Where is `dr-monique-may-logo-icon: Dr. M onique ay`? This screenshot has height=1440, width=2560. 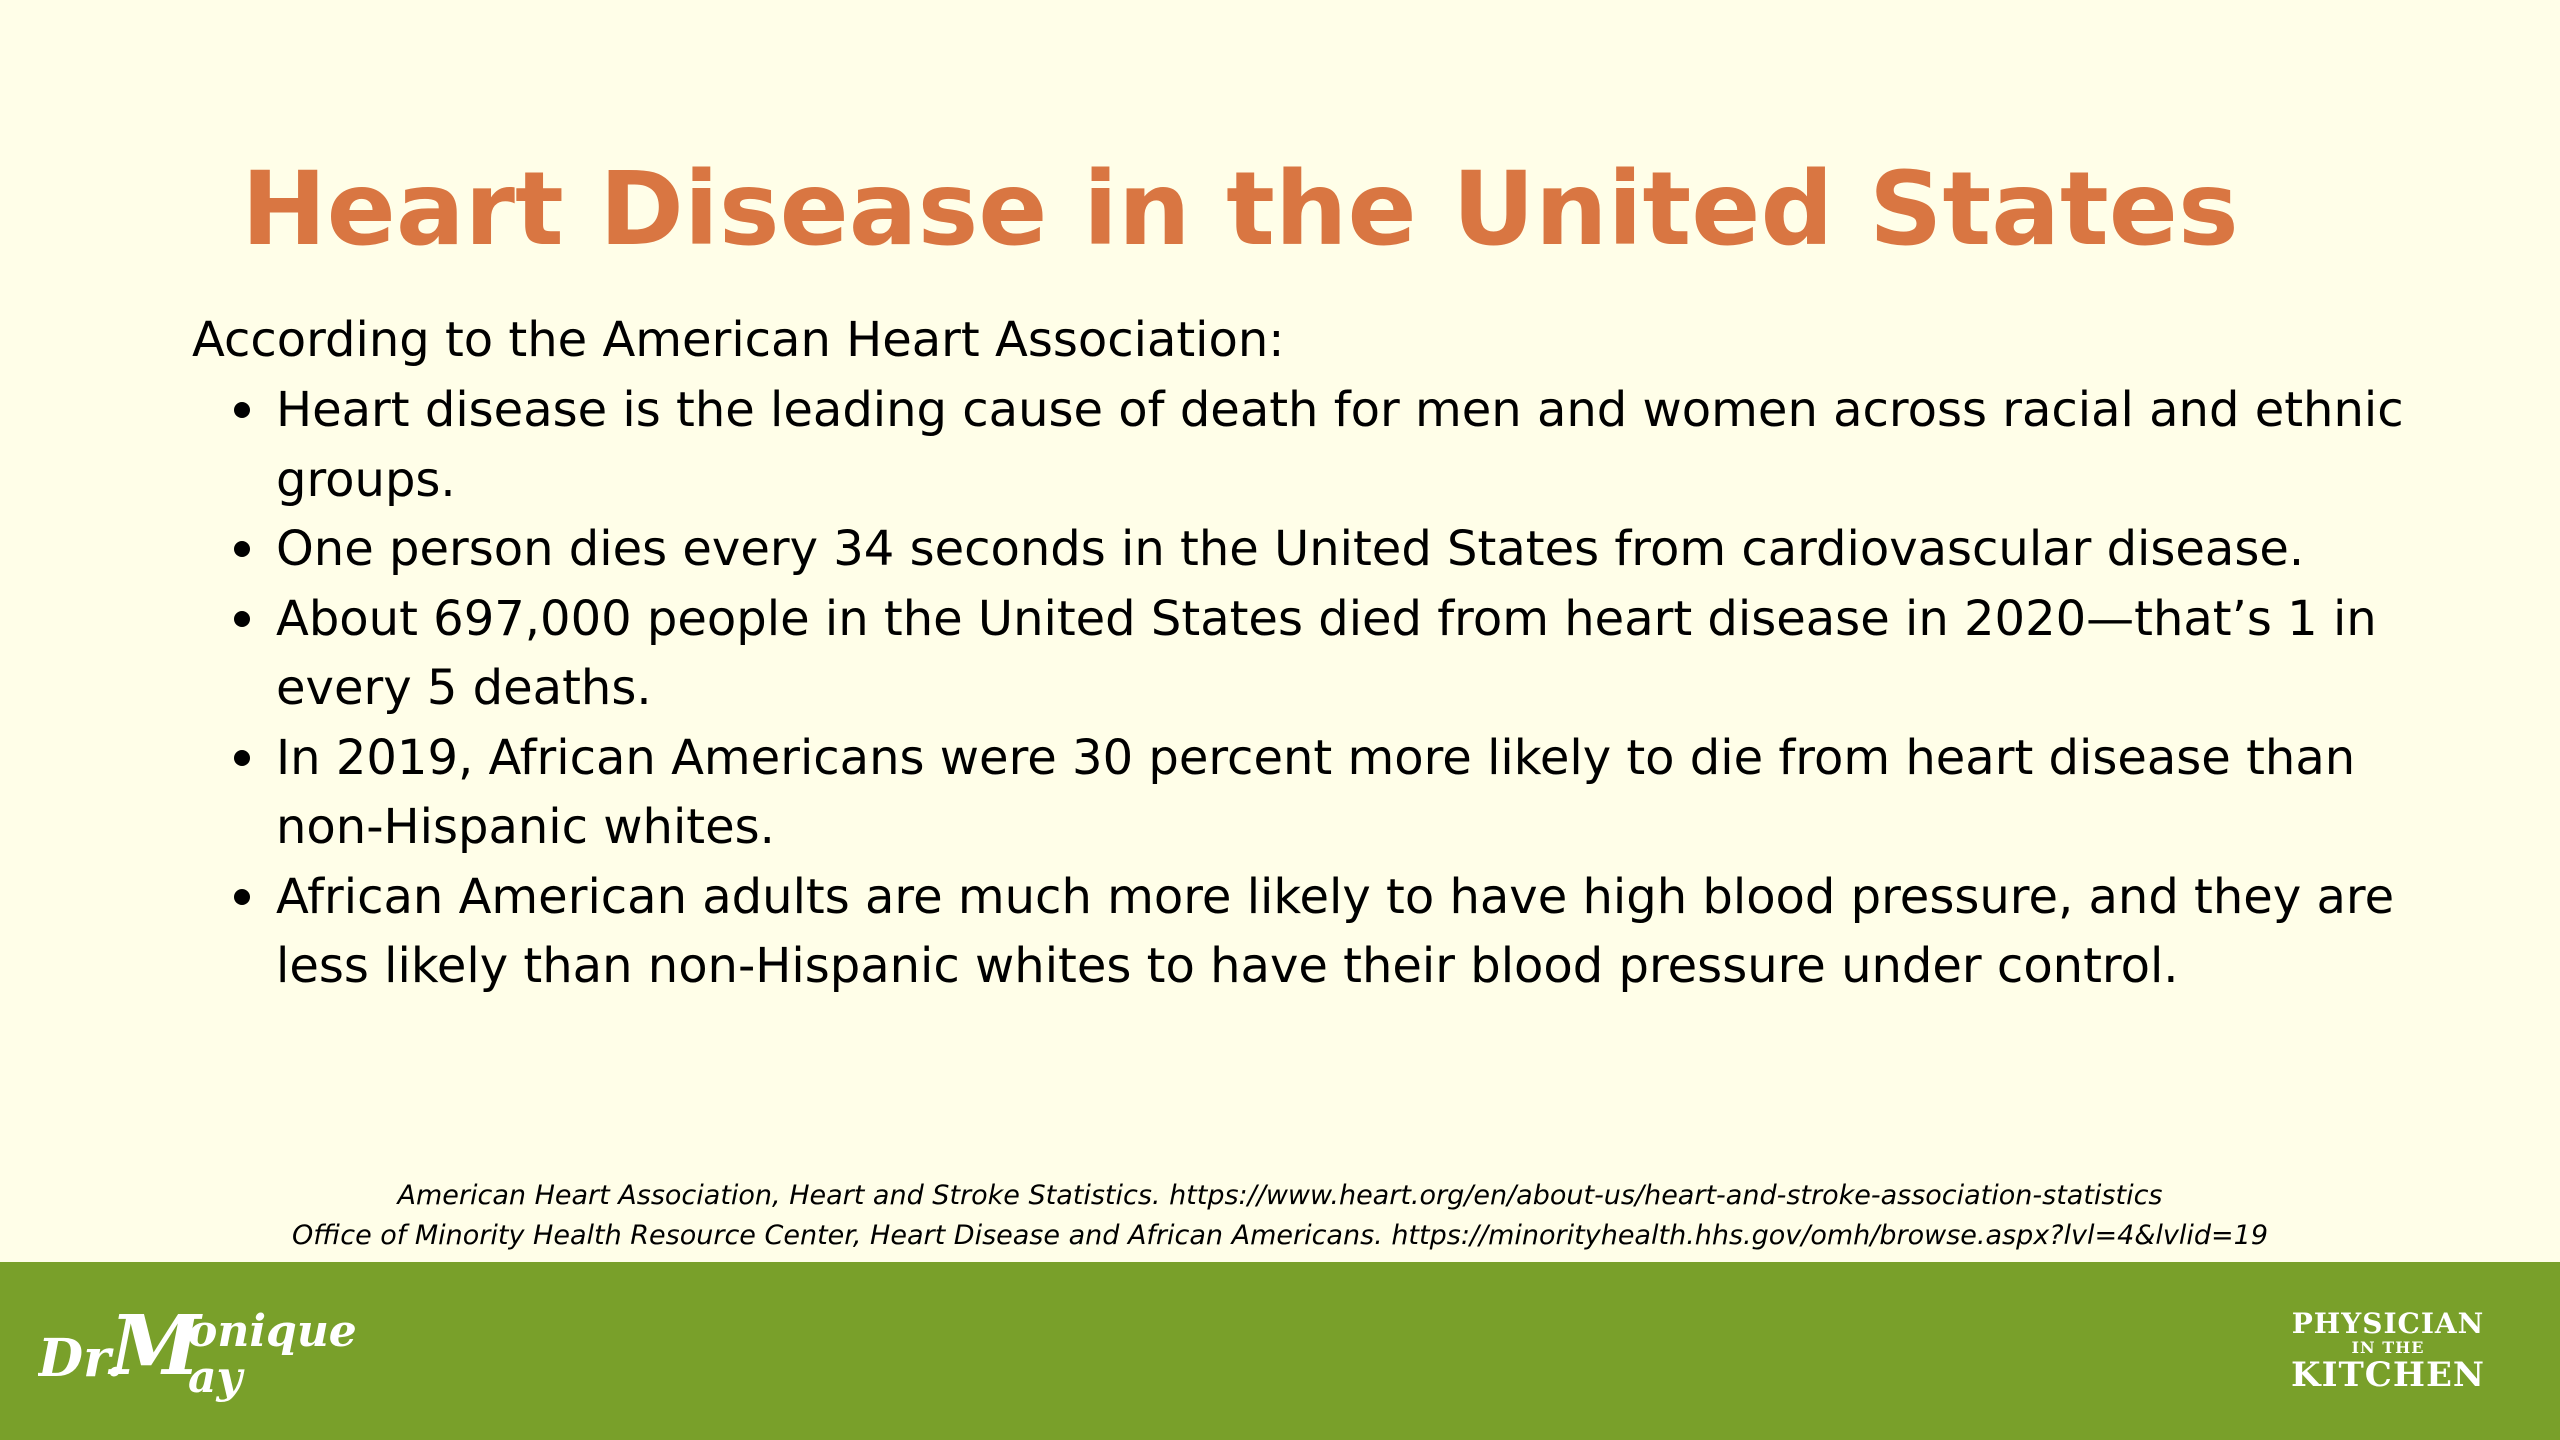
dr-monique-may-logo-icon: Dr. M onique ay is located at coordinates (197, 1354).